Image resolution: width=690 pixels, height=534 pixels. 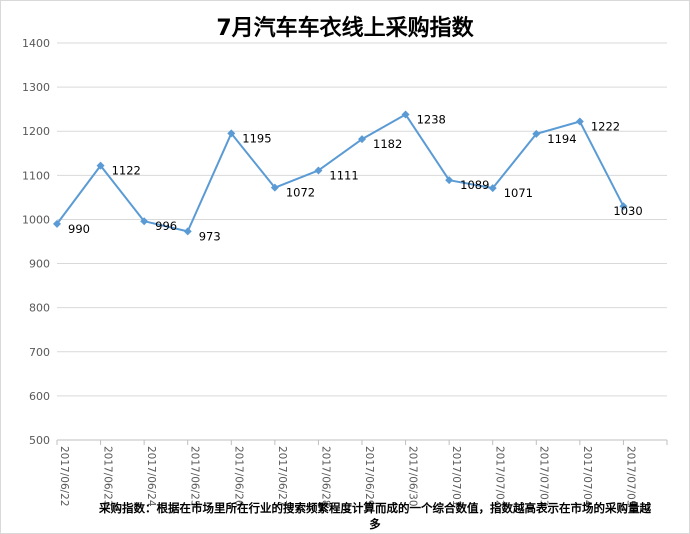 I want to click on y-tick-label: 1000, so click(x=36, y=219).